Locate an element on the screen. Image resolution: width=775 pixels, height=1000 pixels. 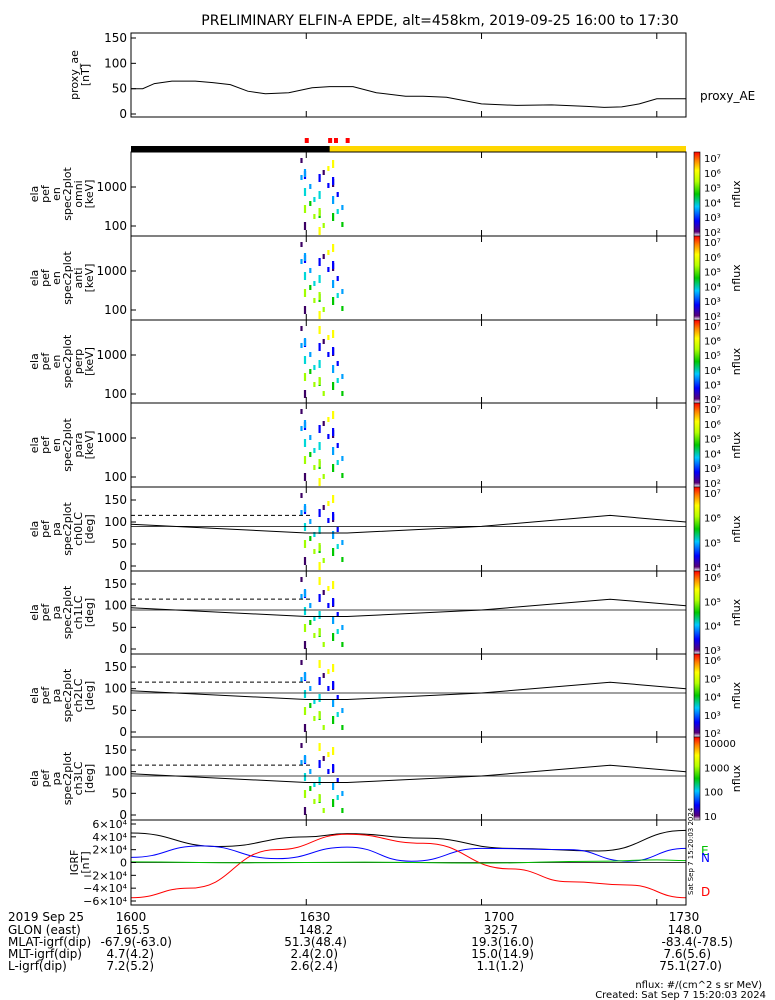
panel-para is located at coordinates (408, 445).